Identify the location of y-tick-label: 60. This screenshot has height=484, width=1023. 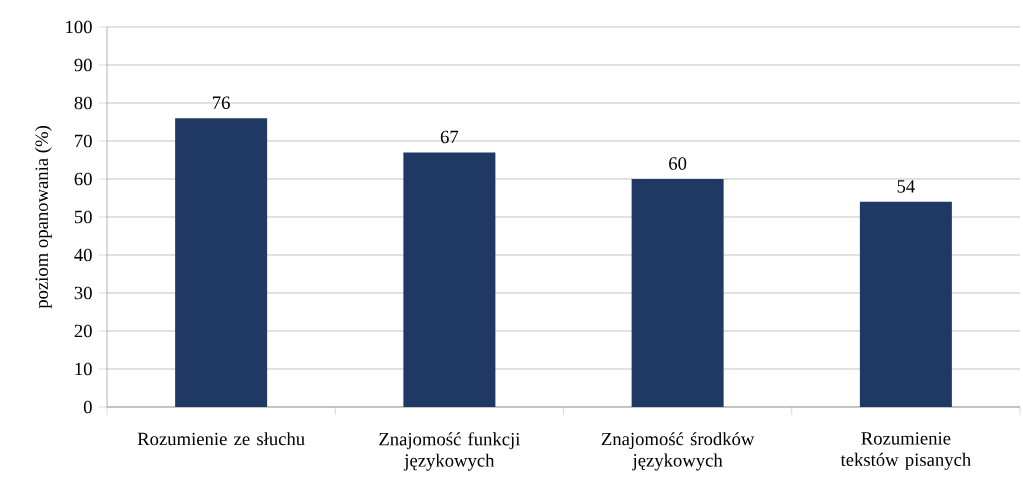
(83, 179).